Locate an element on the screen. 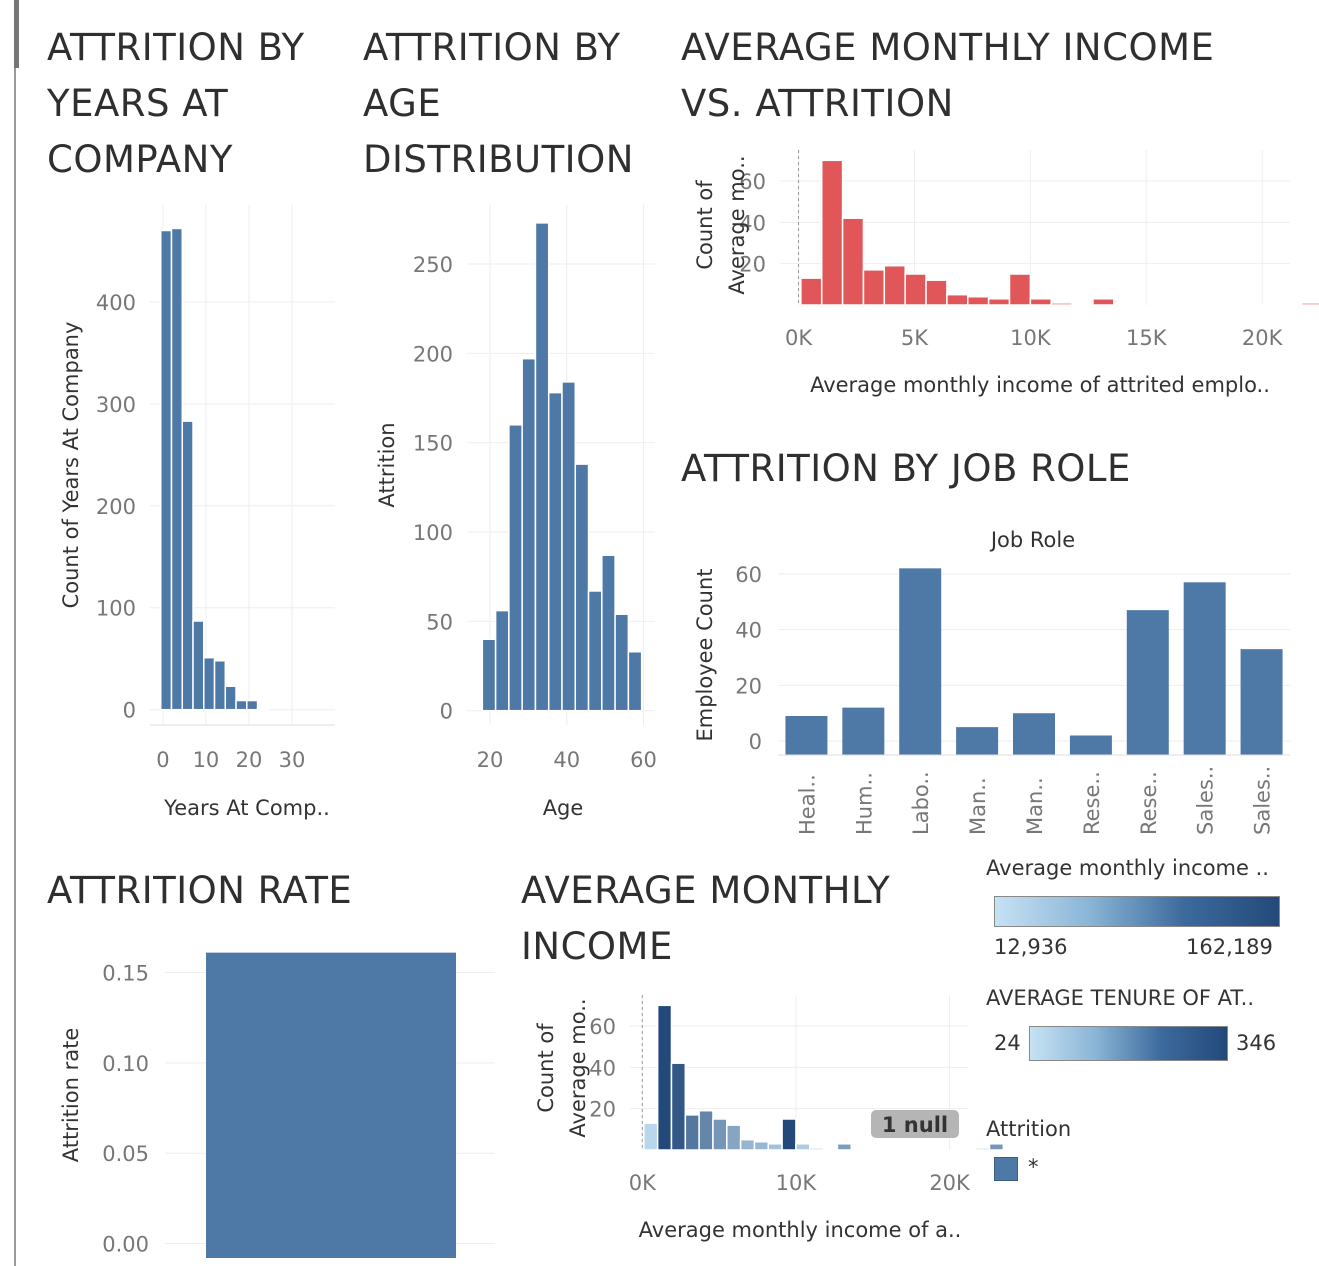 The height and width of the screenshot is (1266, 1319). y-tick-label: 60 is located at coordinates (752, 182).